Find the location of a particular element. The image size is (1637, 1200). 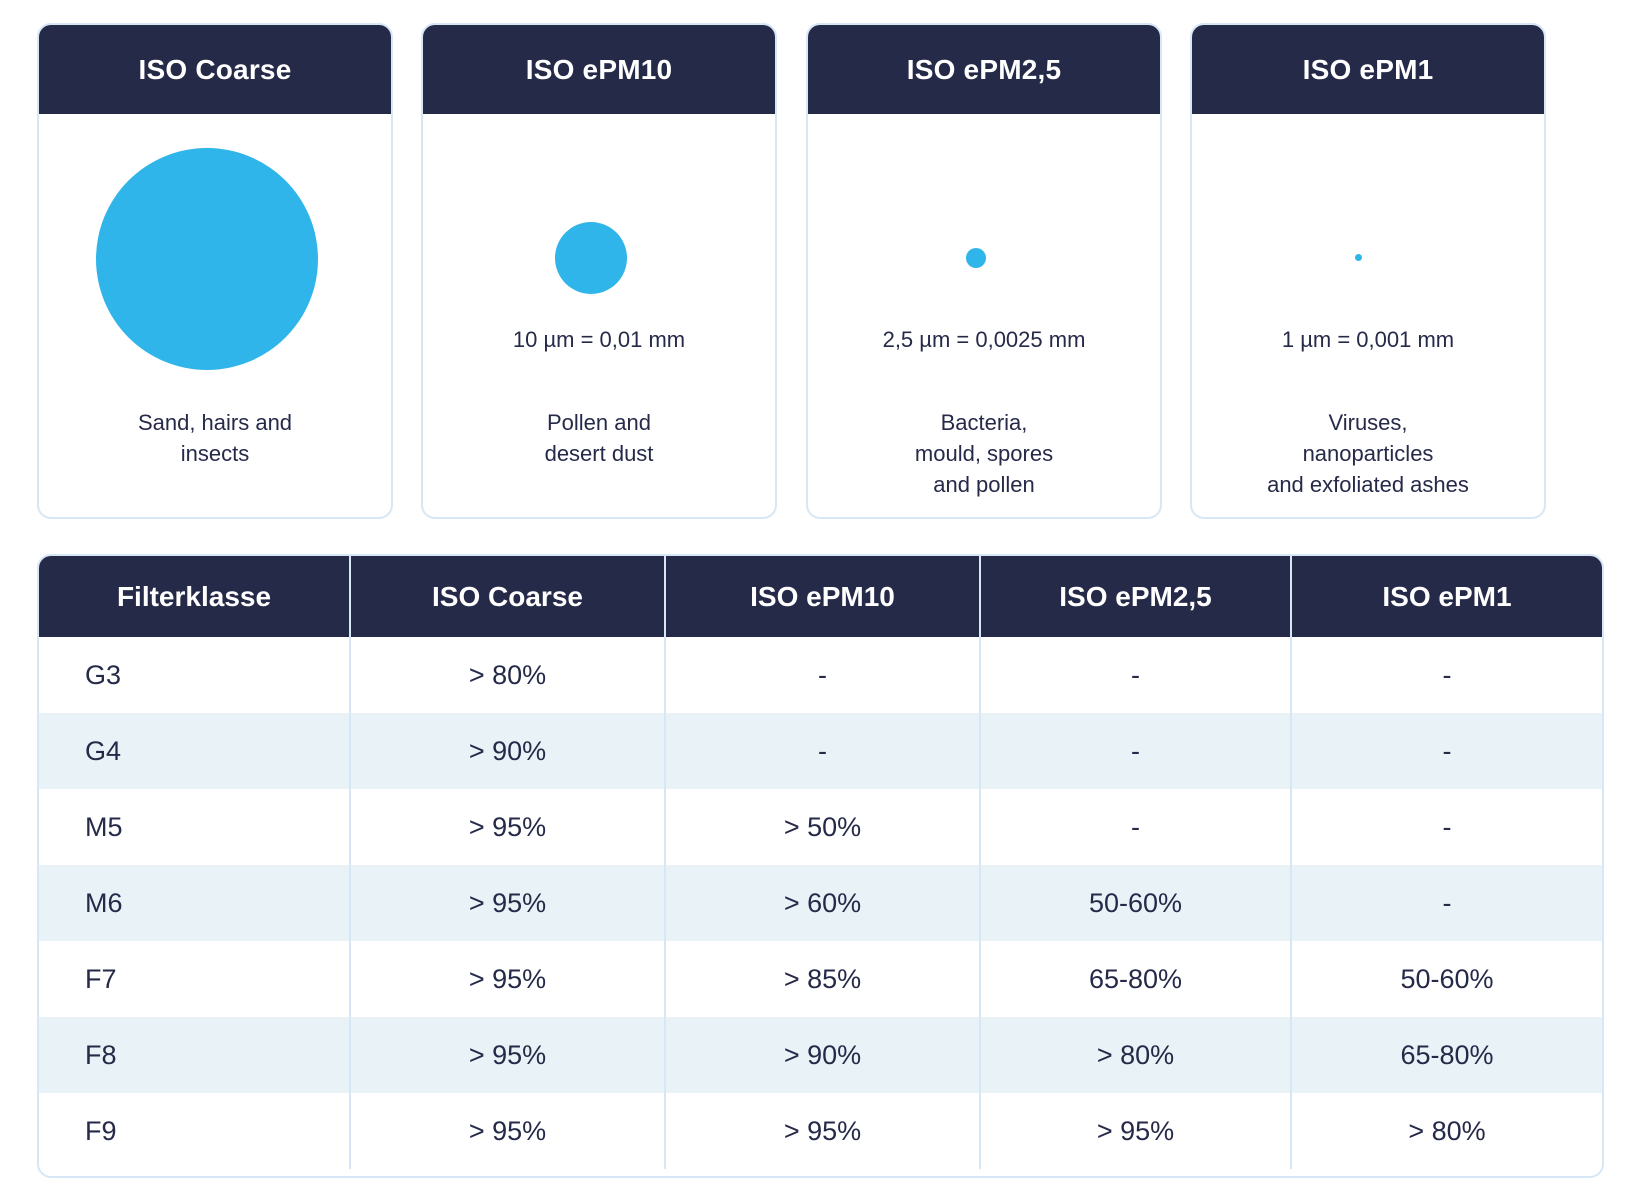

filter-class-cell: F7 is located at coordinates (101, 978).